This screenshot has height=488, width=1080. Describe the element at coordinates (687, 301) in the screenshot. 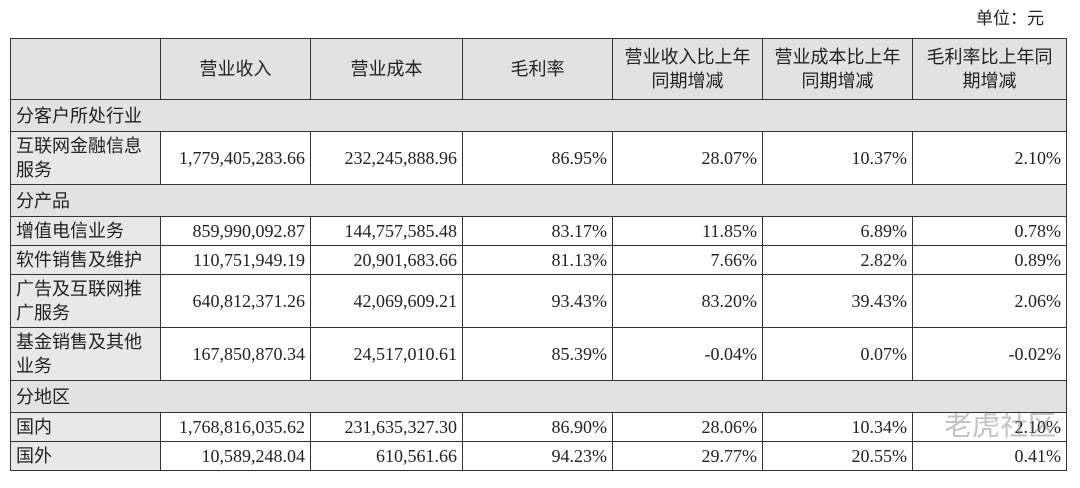

I see `cell: 83.20%` at that location.